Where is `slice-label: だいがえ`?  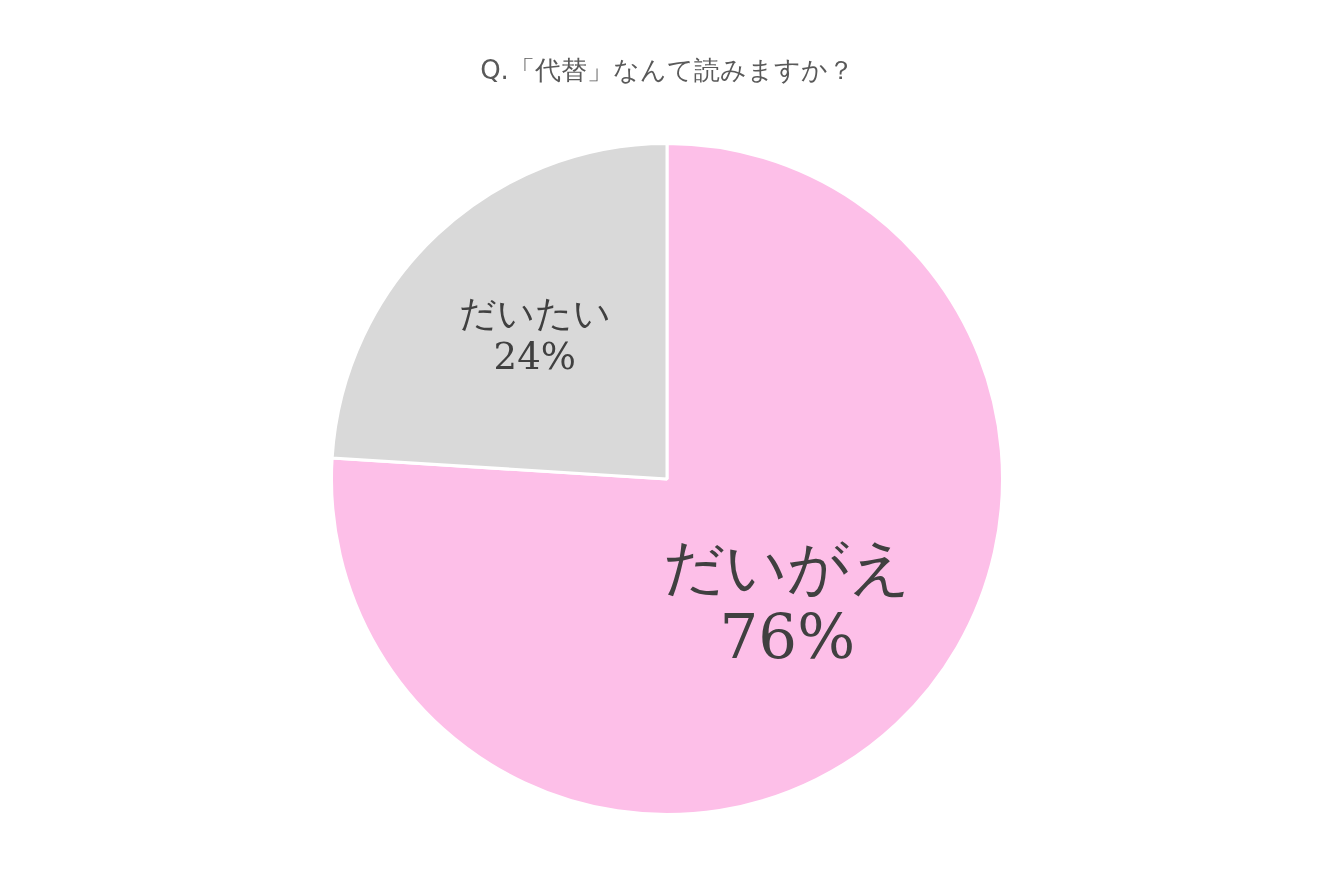
slice-label: だいがえ is located at coordinates (787, 566).